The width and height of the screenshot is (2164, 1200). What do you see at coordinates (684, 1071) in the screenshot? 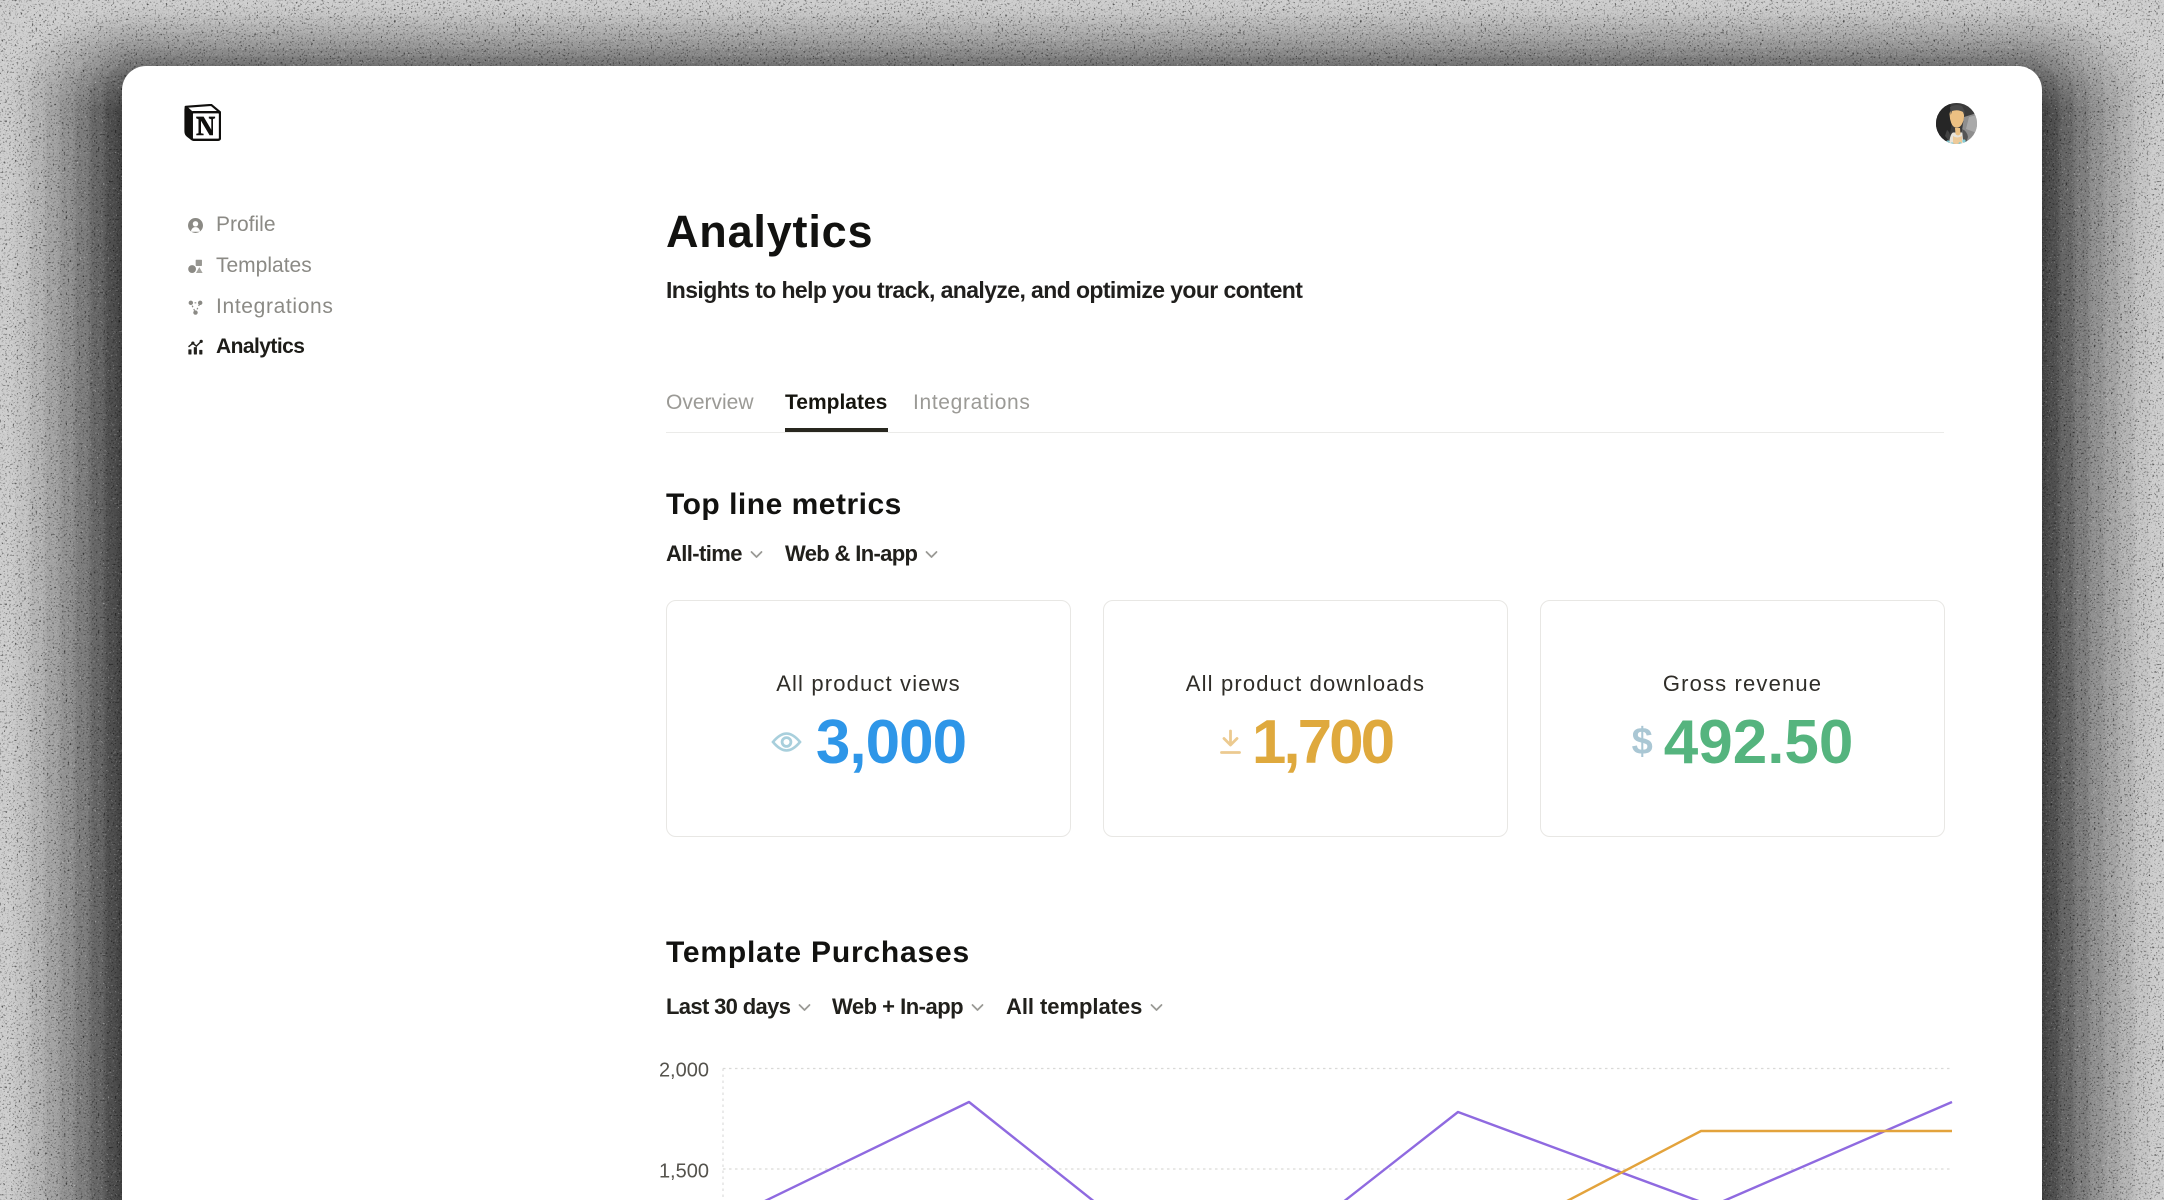
I see `svg-text: 2,000` at bounding box center [684, 1071].